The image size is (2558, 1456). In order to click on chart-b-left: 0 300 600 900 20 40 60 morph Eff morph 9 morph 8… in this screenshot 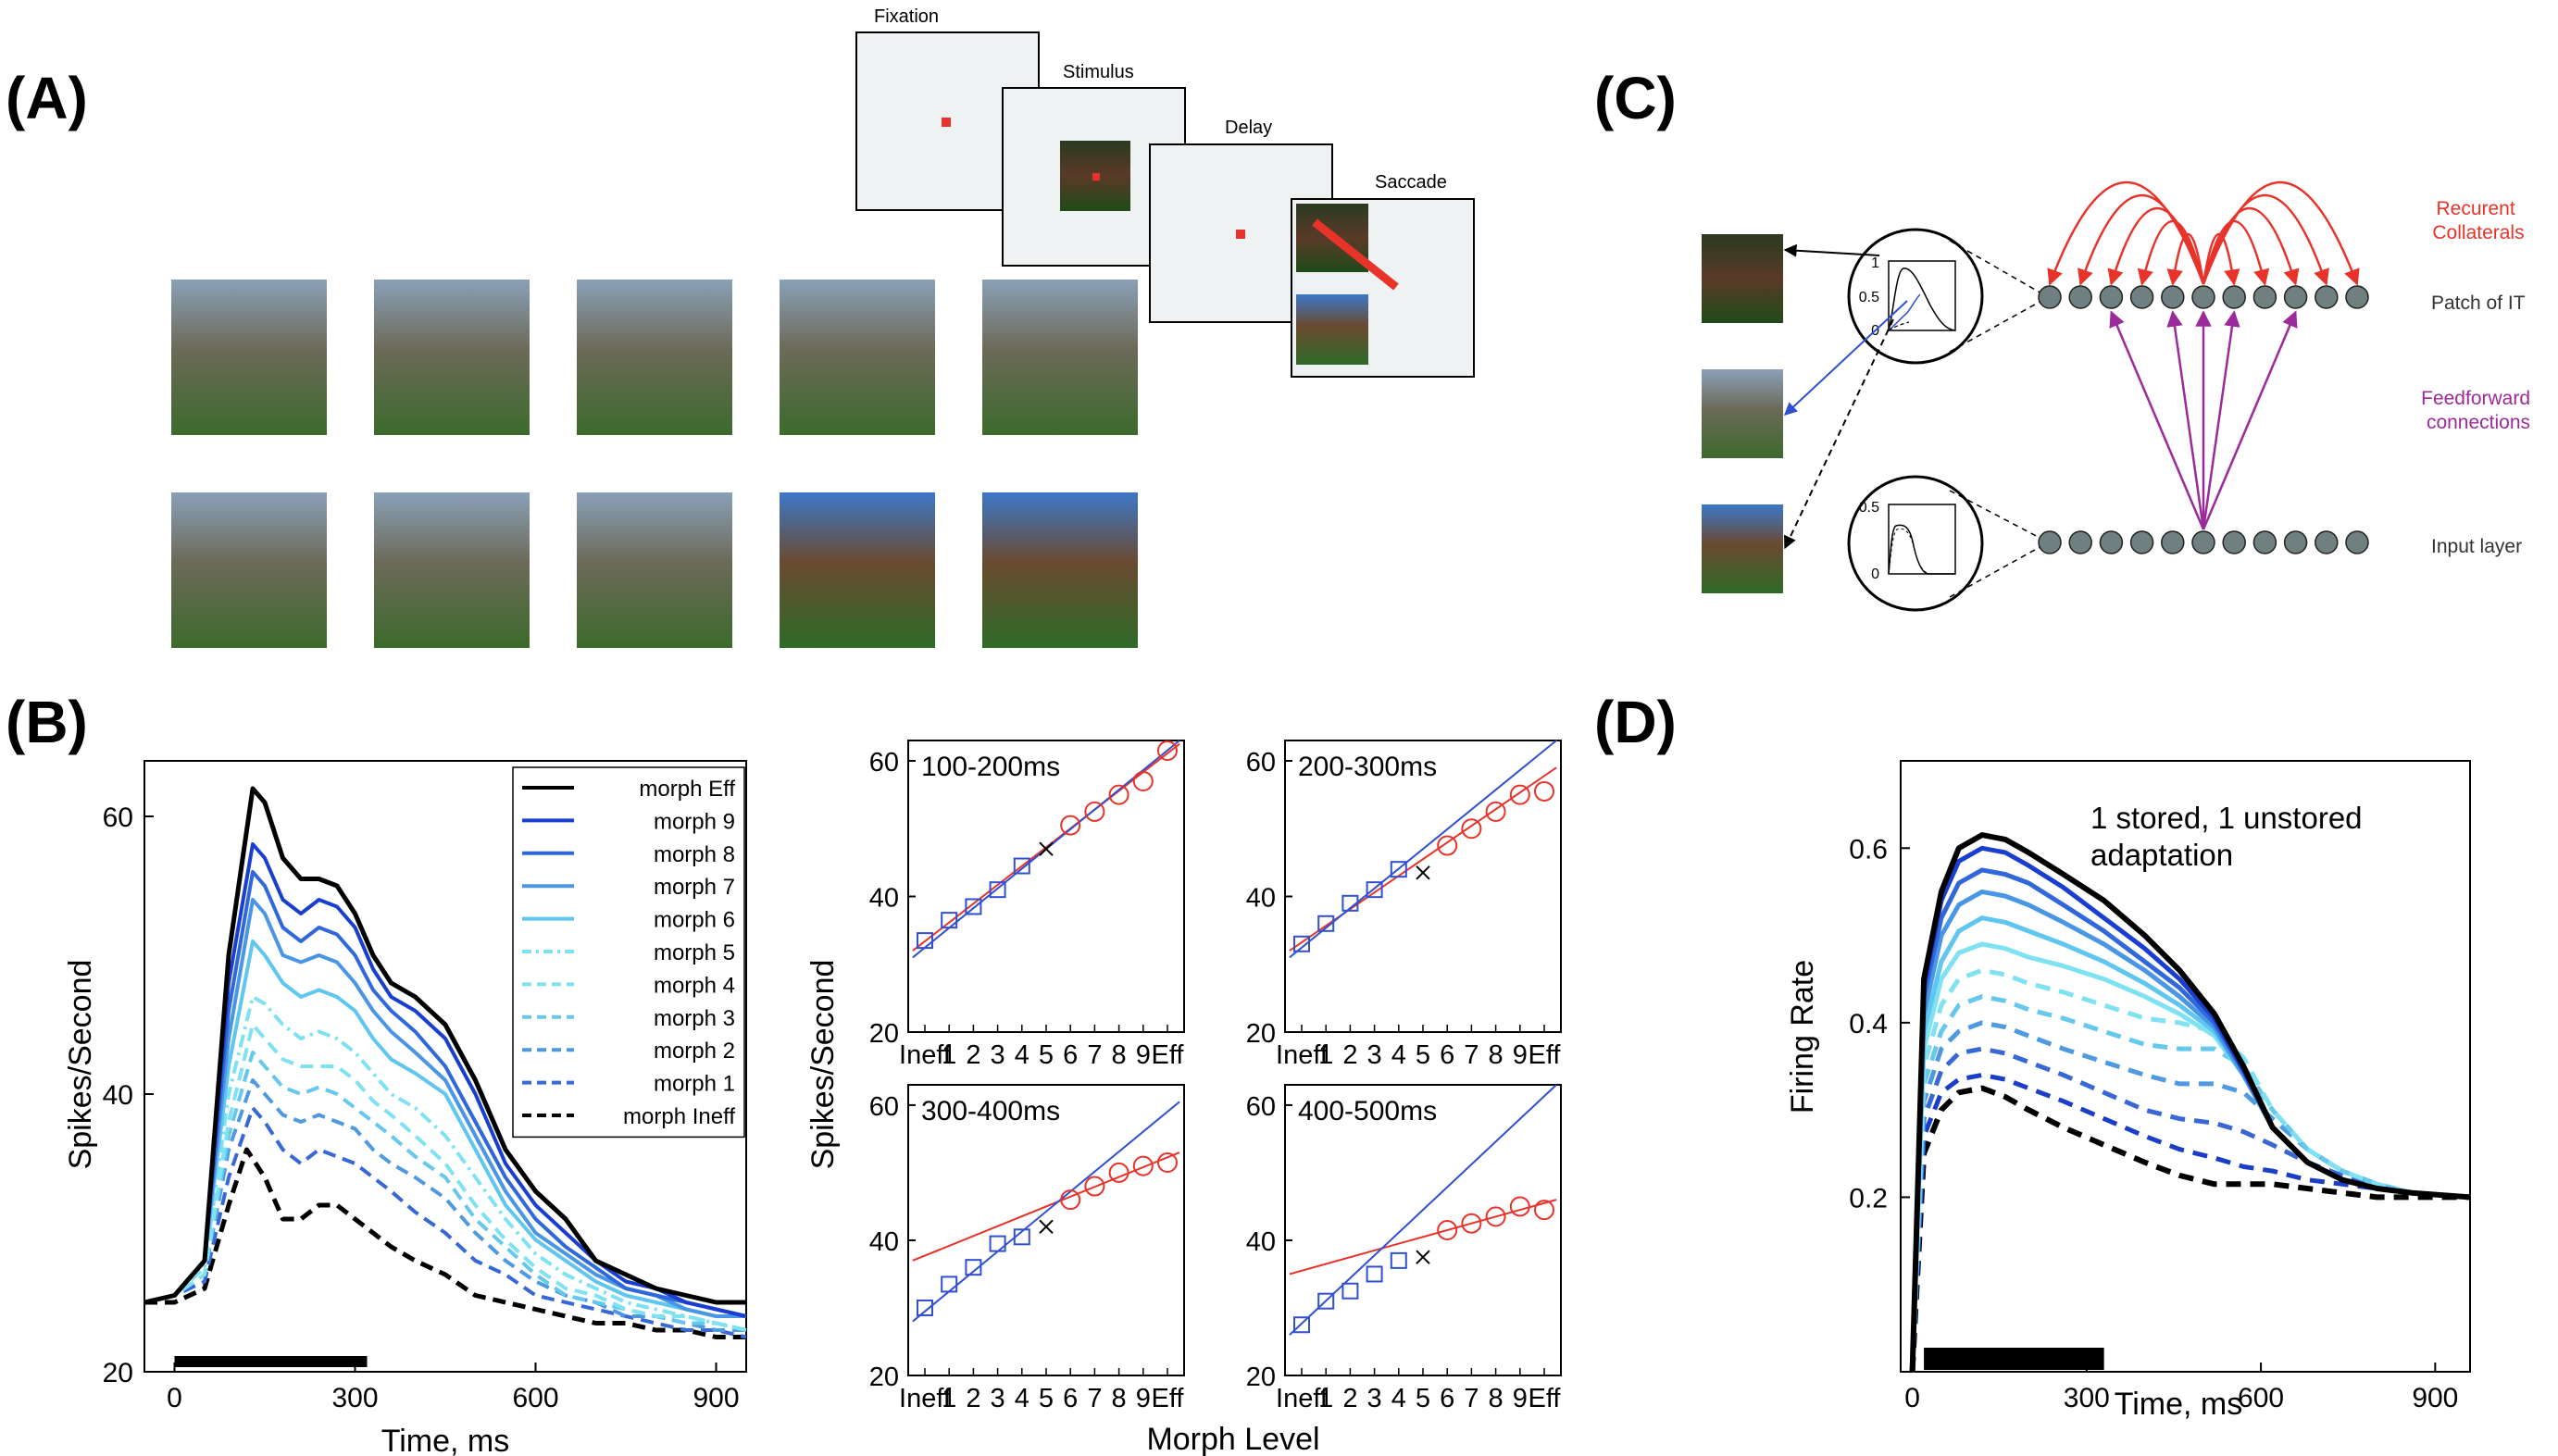, I will do `click(405, 1108)`.